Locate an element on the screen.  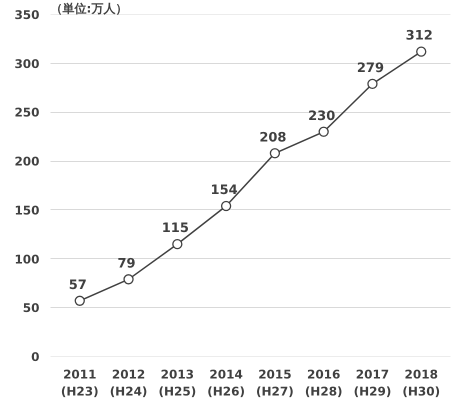
data-label: 279 is located at coordinates (370, 68).